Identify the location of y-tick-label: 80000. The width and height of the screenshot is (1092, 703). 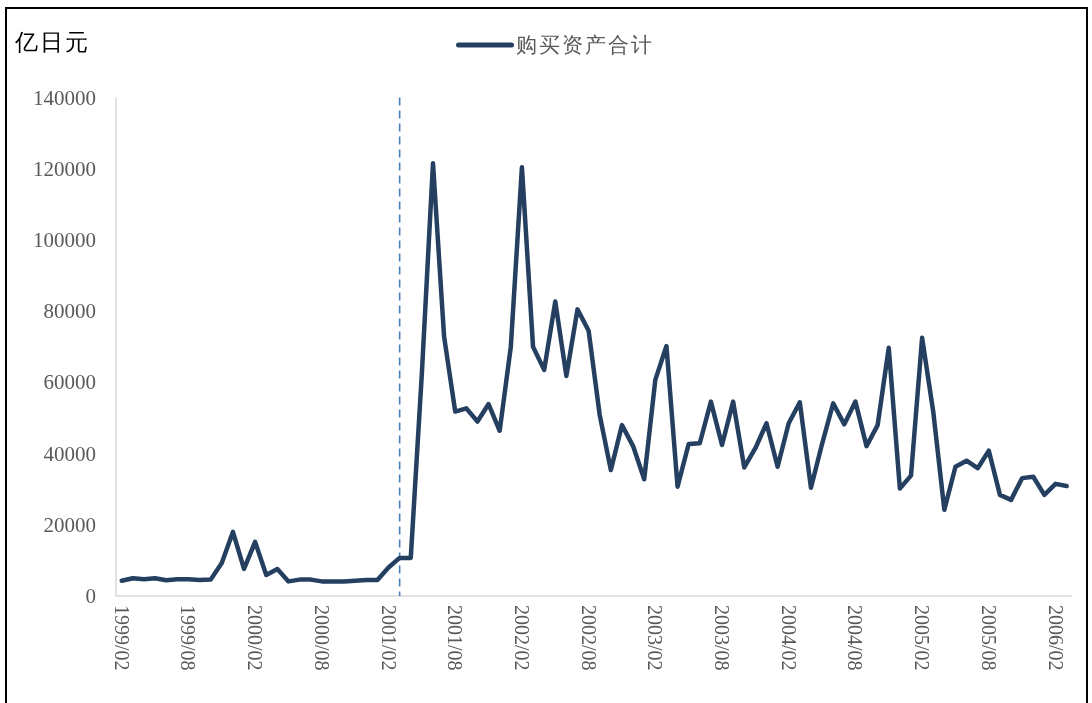
(69, 311).